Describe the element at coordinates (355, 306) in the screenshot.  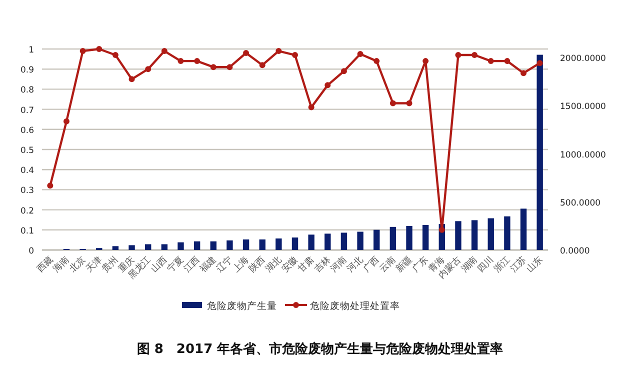
I see `legend-label: 危险废物处理处置率` at that location.